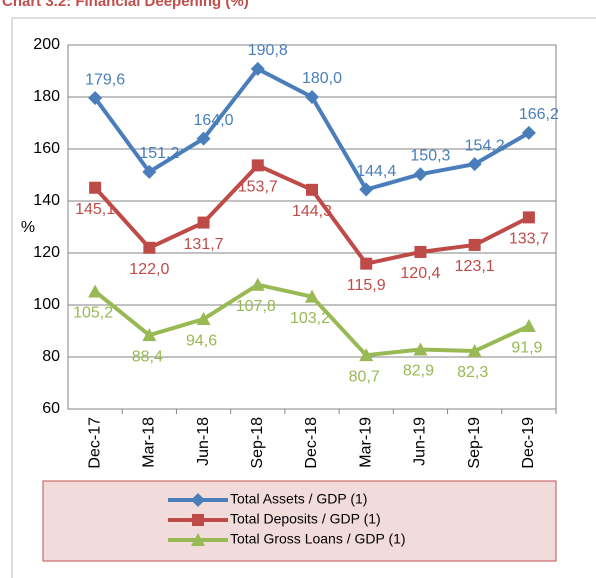  I want to click on x-tick-label: Mar-19, so click(365, 442).